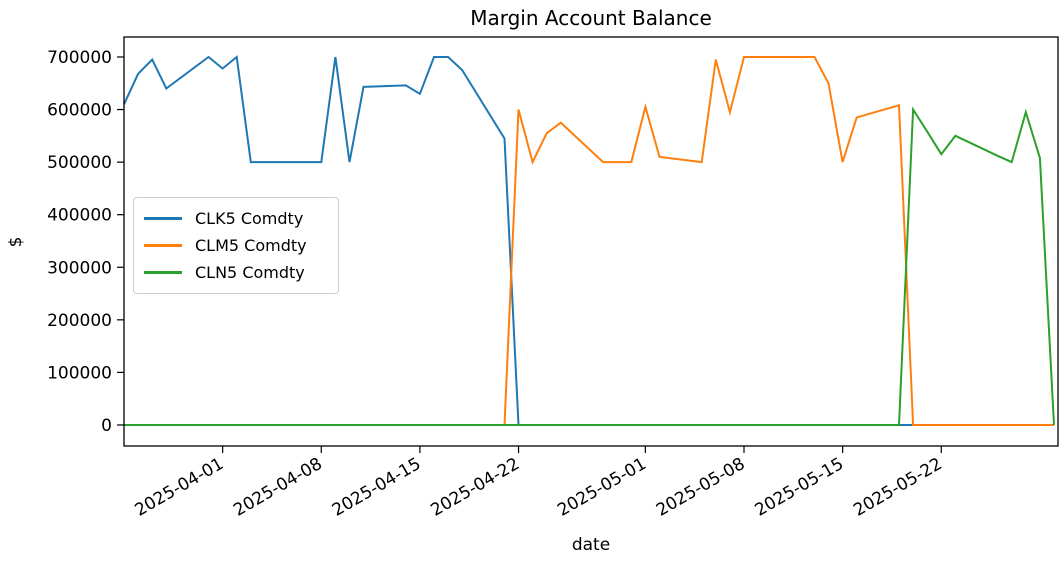 The width and height of the screenshot is (1064, 568). I want to click on legend-item-clm5: CLM5 Comdty, so click(235, 245).